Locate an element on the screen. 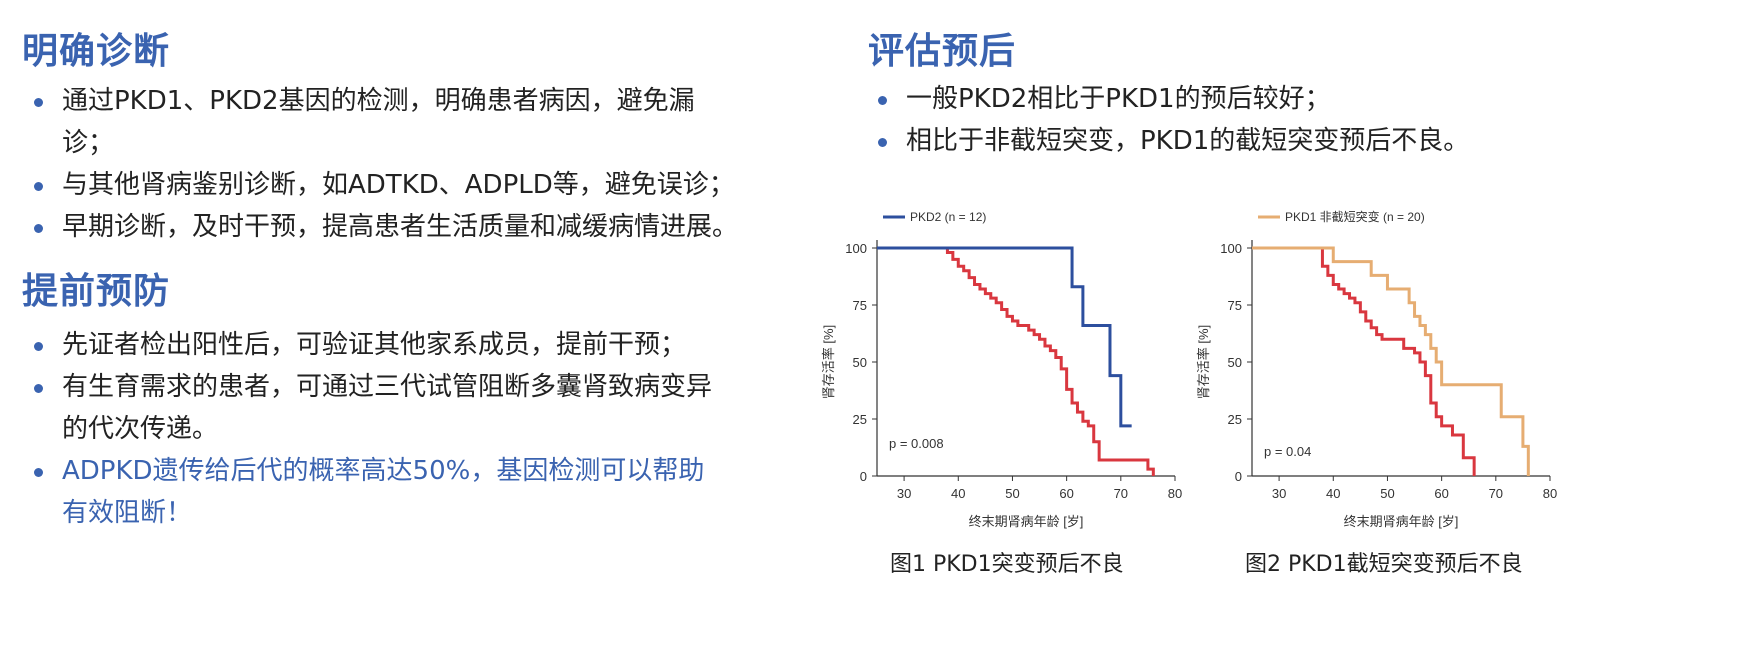 The image size is (1760, 649). list-item-highlight: ADPKD遗传给后代的概率高达50%，基因检测可以帮助有效阻断！ is located at coordinates (372, 492).